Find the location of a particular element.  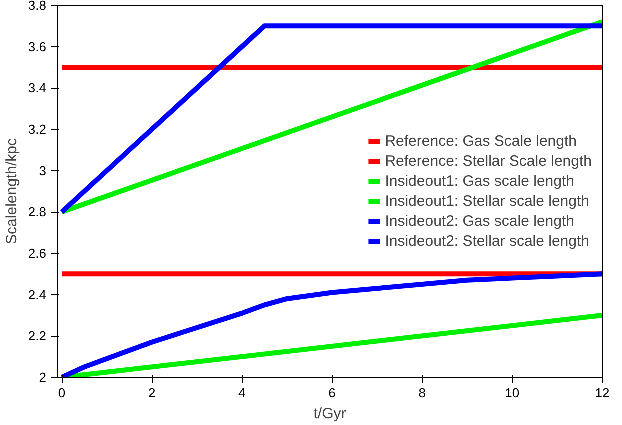

y-axis-title: Scalelength/kpc is located at coordinates (11, 191).